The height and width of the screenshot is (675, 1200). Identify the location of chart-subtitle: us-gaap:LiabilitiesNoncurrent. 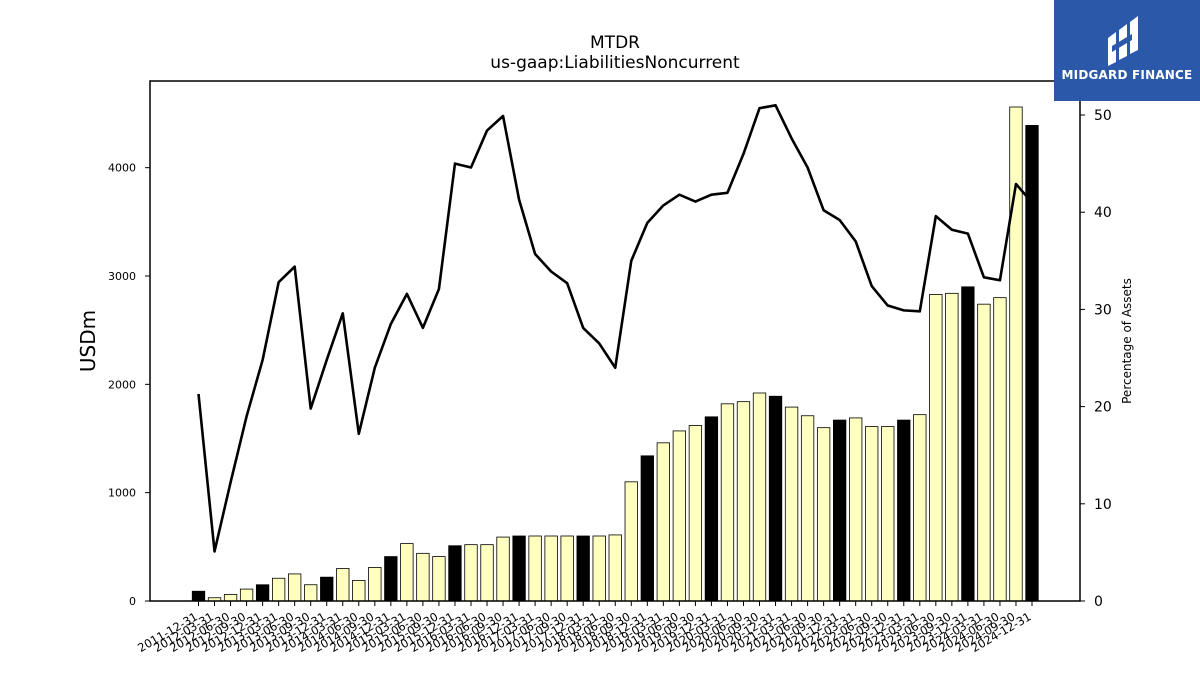
(615, 63).